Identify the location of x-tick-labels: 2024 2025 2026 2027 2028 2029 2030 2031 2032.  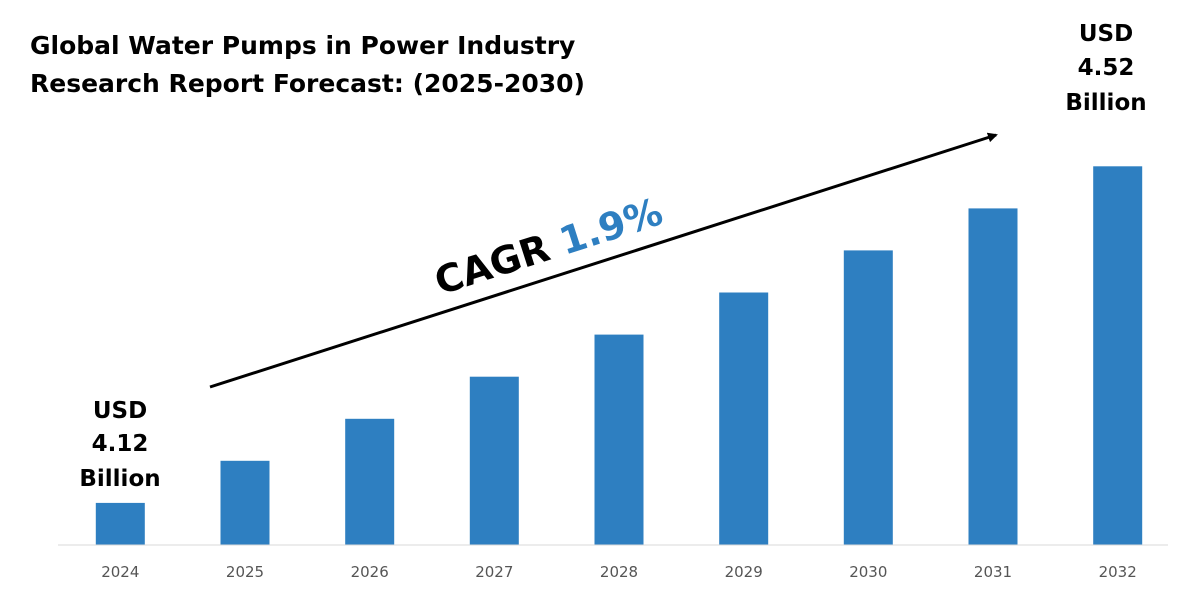
(619, 572).